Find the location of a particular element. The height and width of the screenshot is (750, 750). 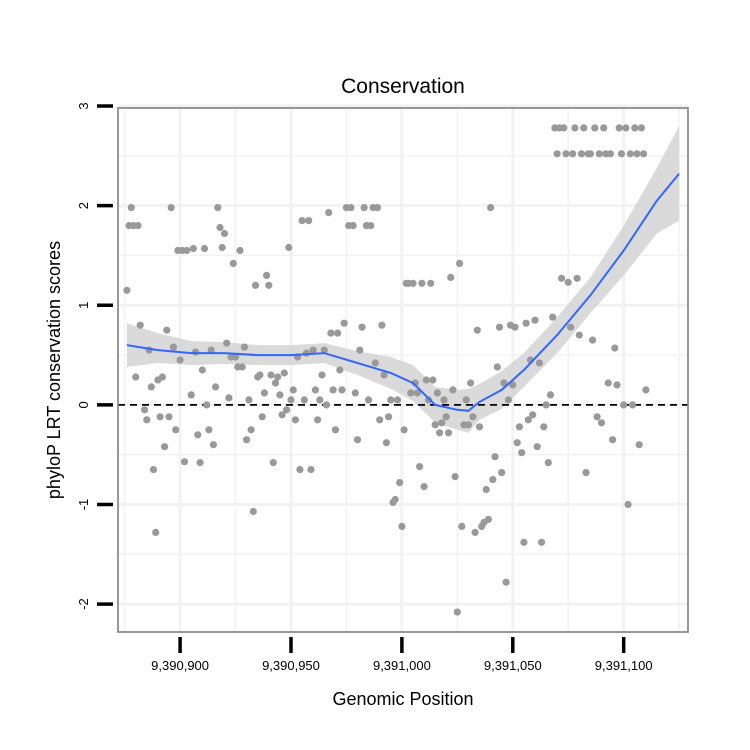

y-tick-label: 3 is located at coordinates (83, 105).